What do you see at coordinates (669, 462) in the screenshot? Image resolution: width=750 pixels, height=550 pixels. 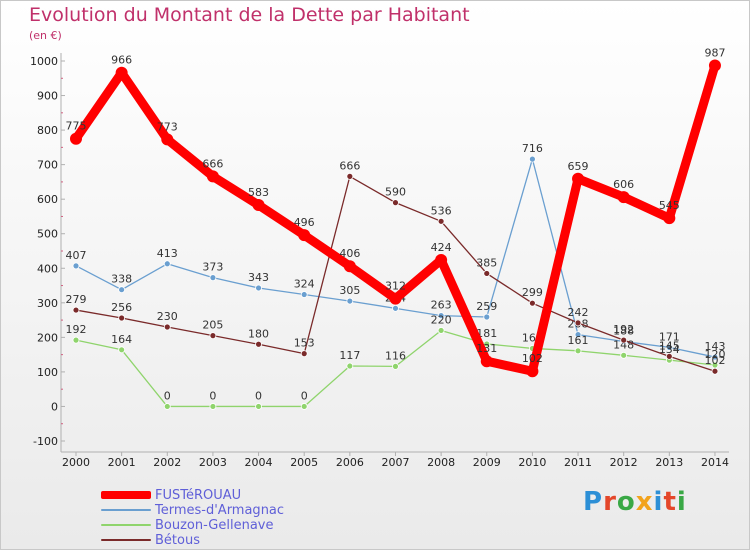 I see `x-tick-label: 2013` at bounding box center [669, 462].